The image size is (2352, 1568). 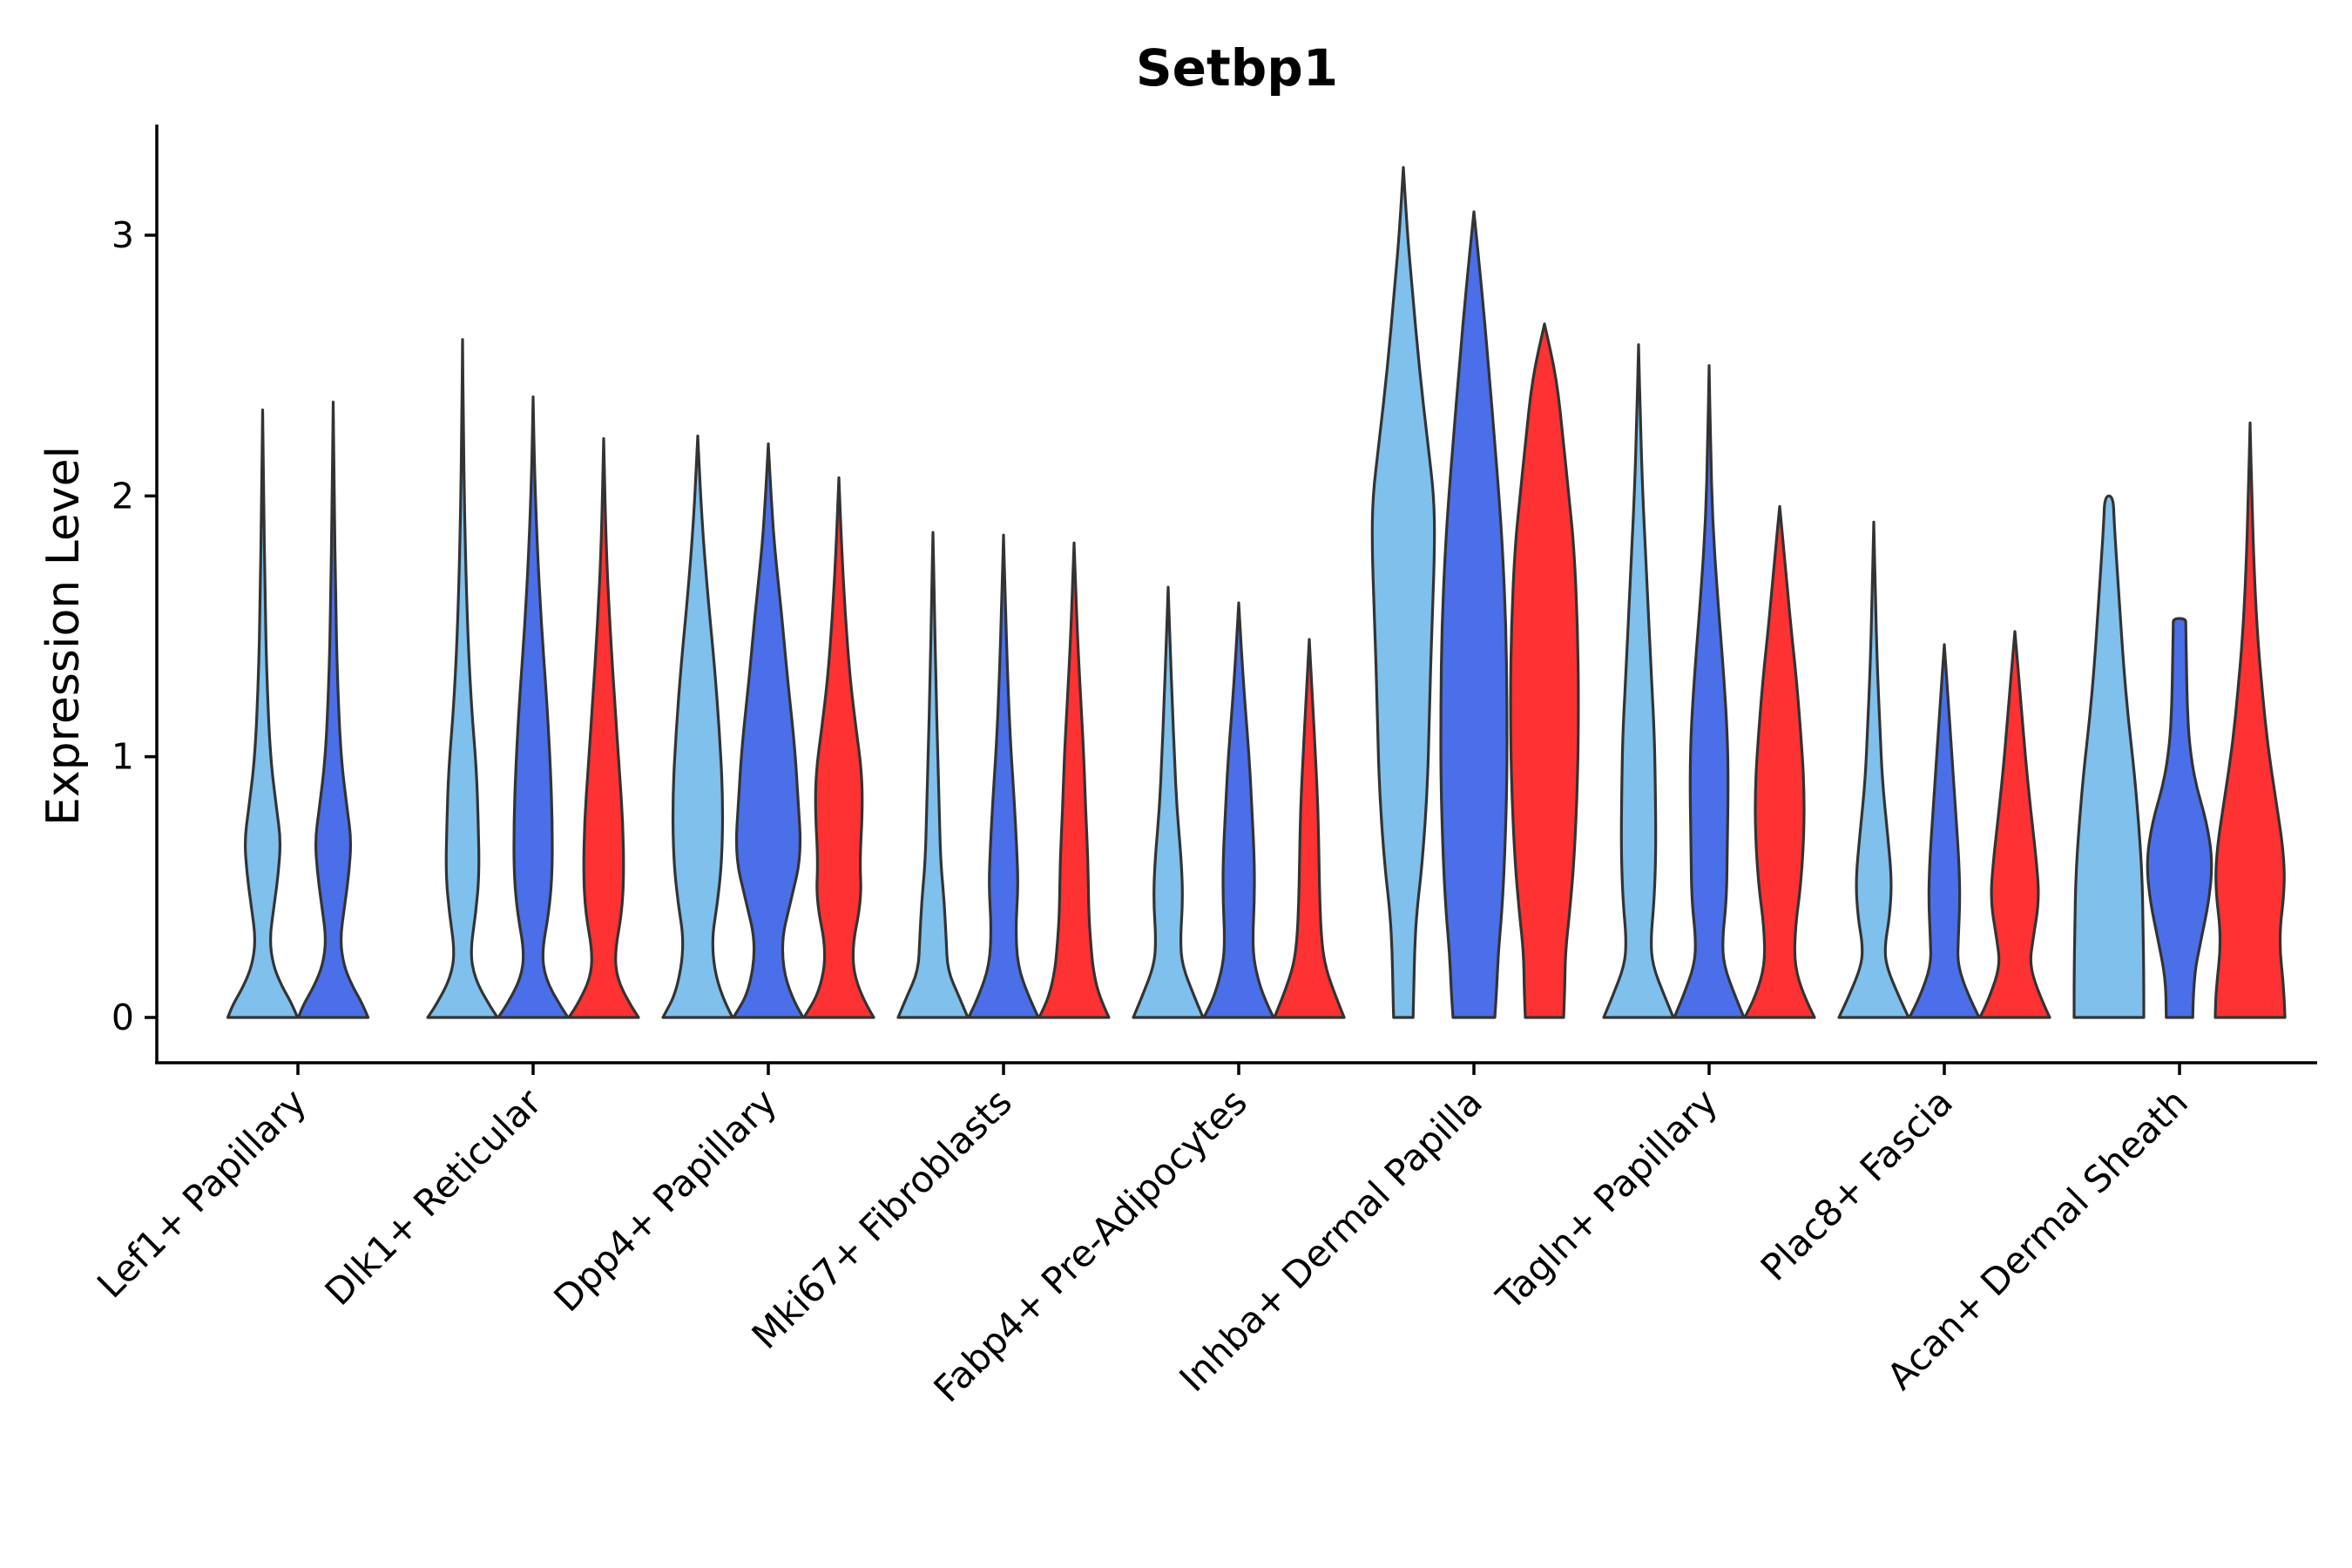 What do you see at coordinates (123, 757) in the screenshot?
I see `y-tick-label-1: 1` at bounding box center [123, 757].